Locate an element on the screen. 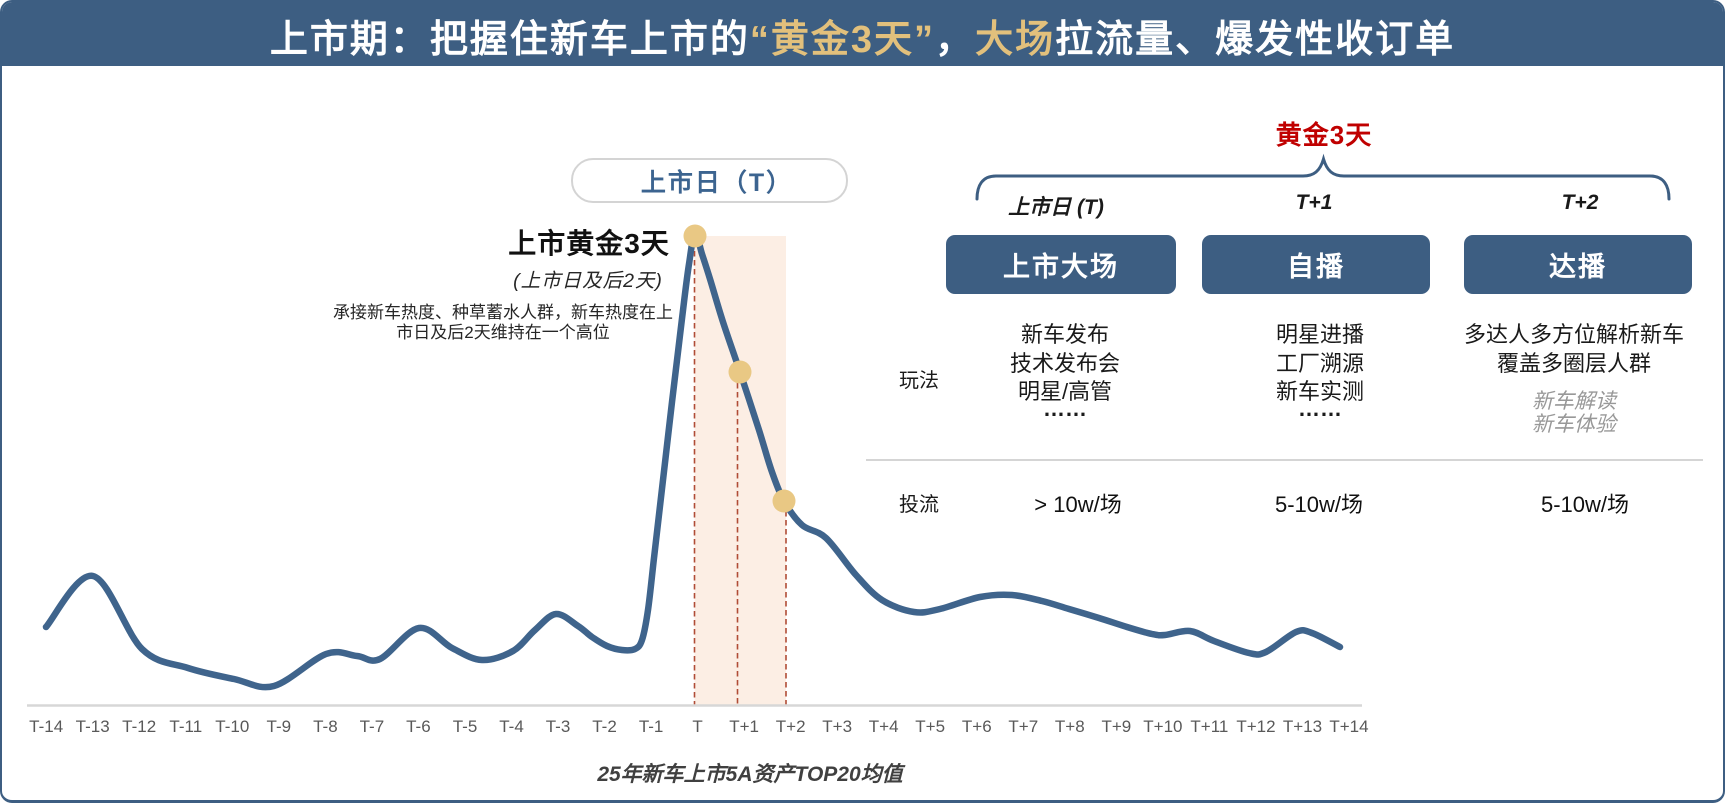  svg-text: T+7 is located at coordinates (1023, 726).